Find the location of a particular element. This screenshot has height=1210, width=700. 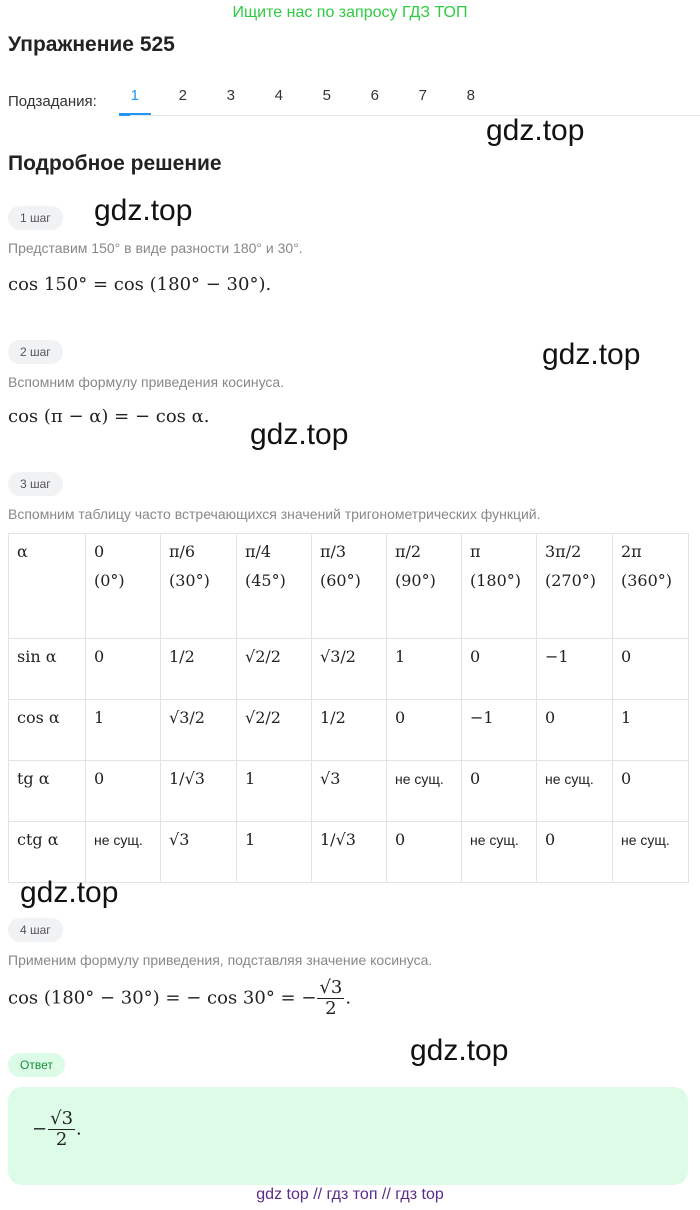

cell-value: cos α is located at coordinates (38, 717).